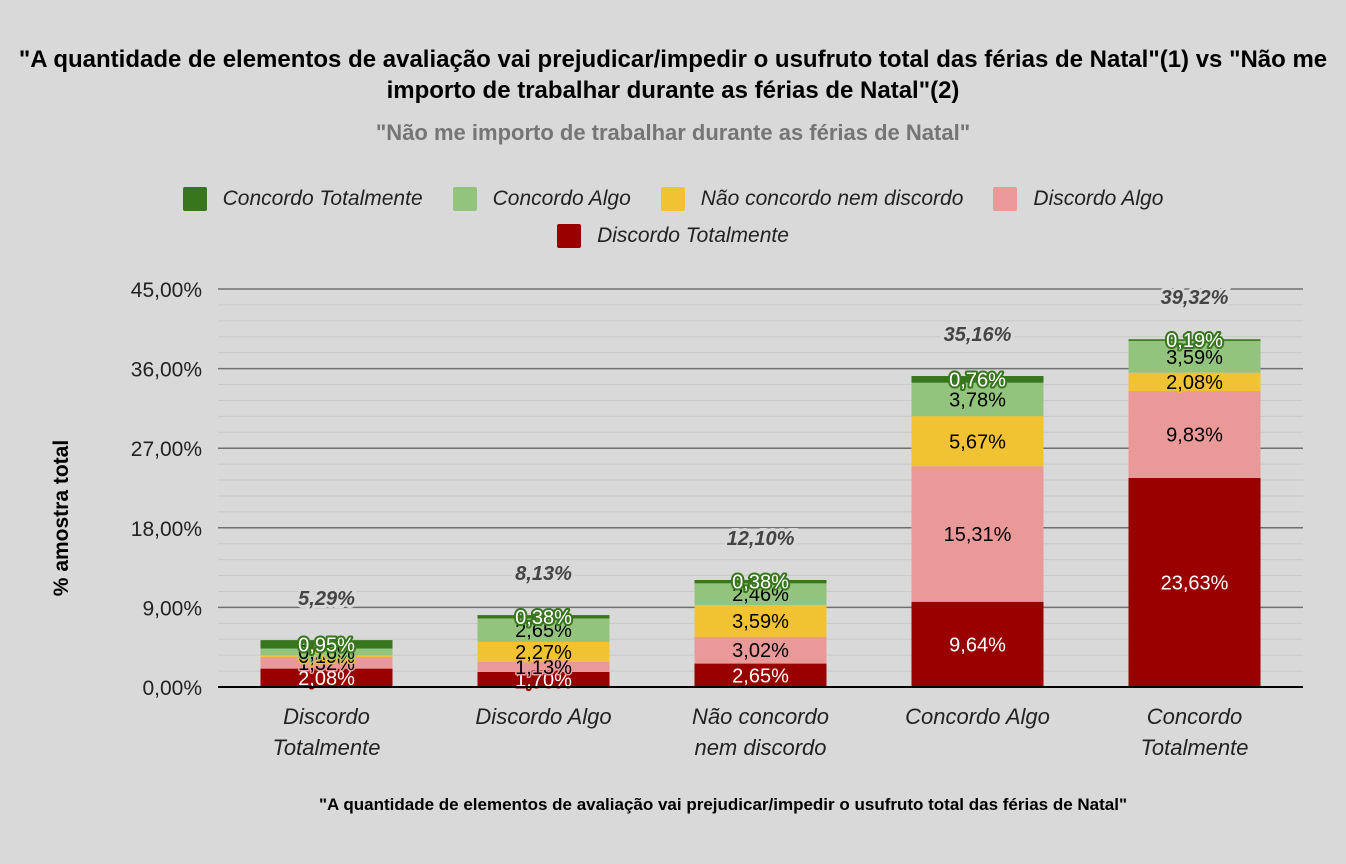  Describe the element at coordinates (978, 335) in the screenshot. I see `total-label: 35,16%` at that location.